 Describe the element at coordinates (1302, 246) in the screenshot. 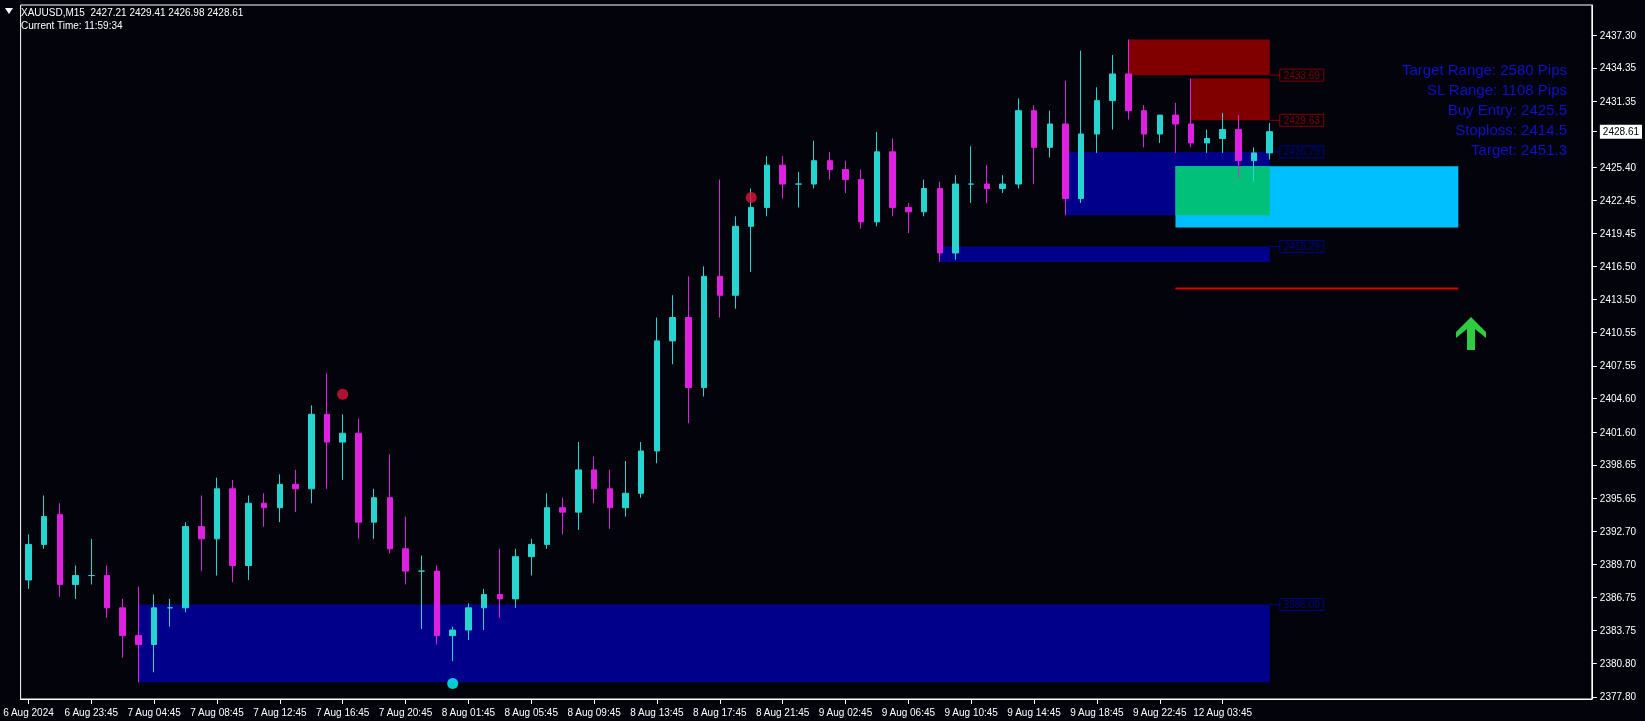

I see `band-label: 2418.29` at that location.